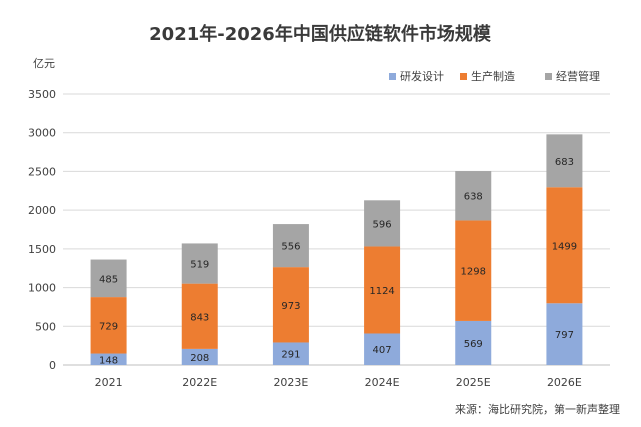 The width and height of the screenshot is (641, 427). What do you see at coordinates (338, 382) in the screenshot?
I see `x-axis-ticks: 2021 2022E 2023E 2024E 2025E 2026E` at bounding box center [338, 382].